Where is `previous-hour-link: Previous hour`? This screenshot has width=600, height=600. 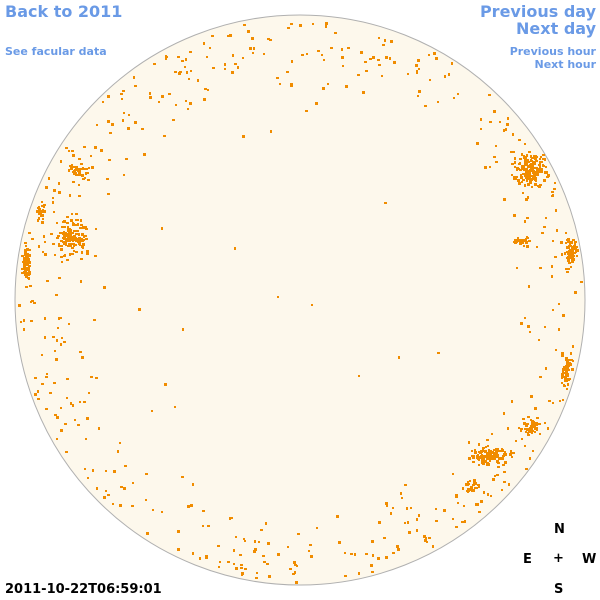 previous-hour-link: Previous hour is located at coordinates (552, 51).